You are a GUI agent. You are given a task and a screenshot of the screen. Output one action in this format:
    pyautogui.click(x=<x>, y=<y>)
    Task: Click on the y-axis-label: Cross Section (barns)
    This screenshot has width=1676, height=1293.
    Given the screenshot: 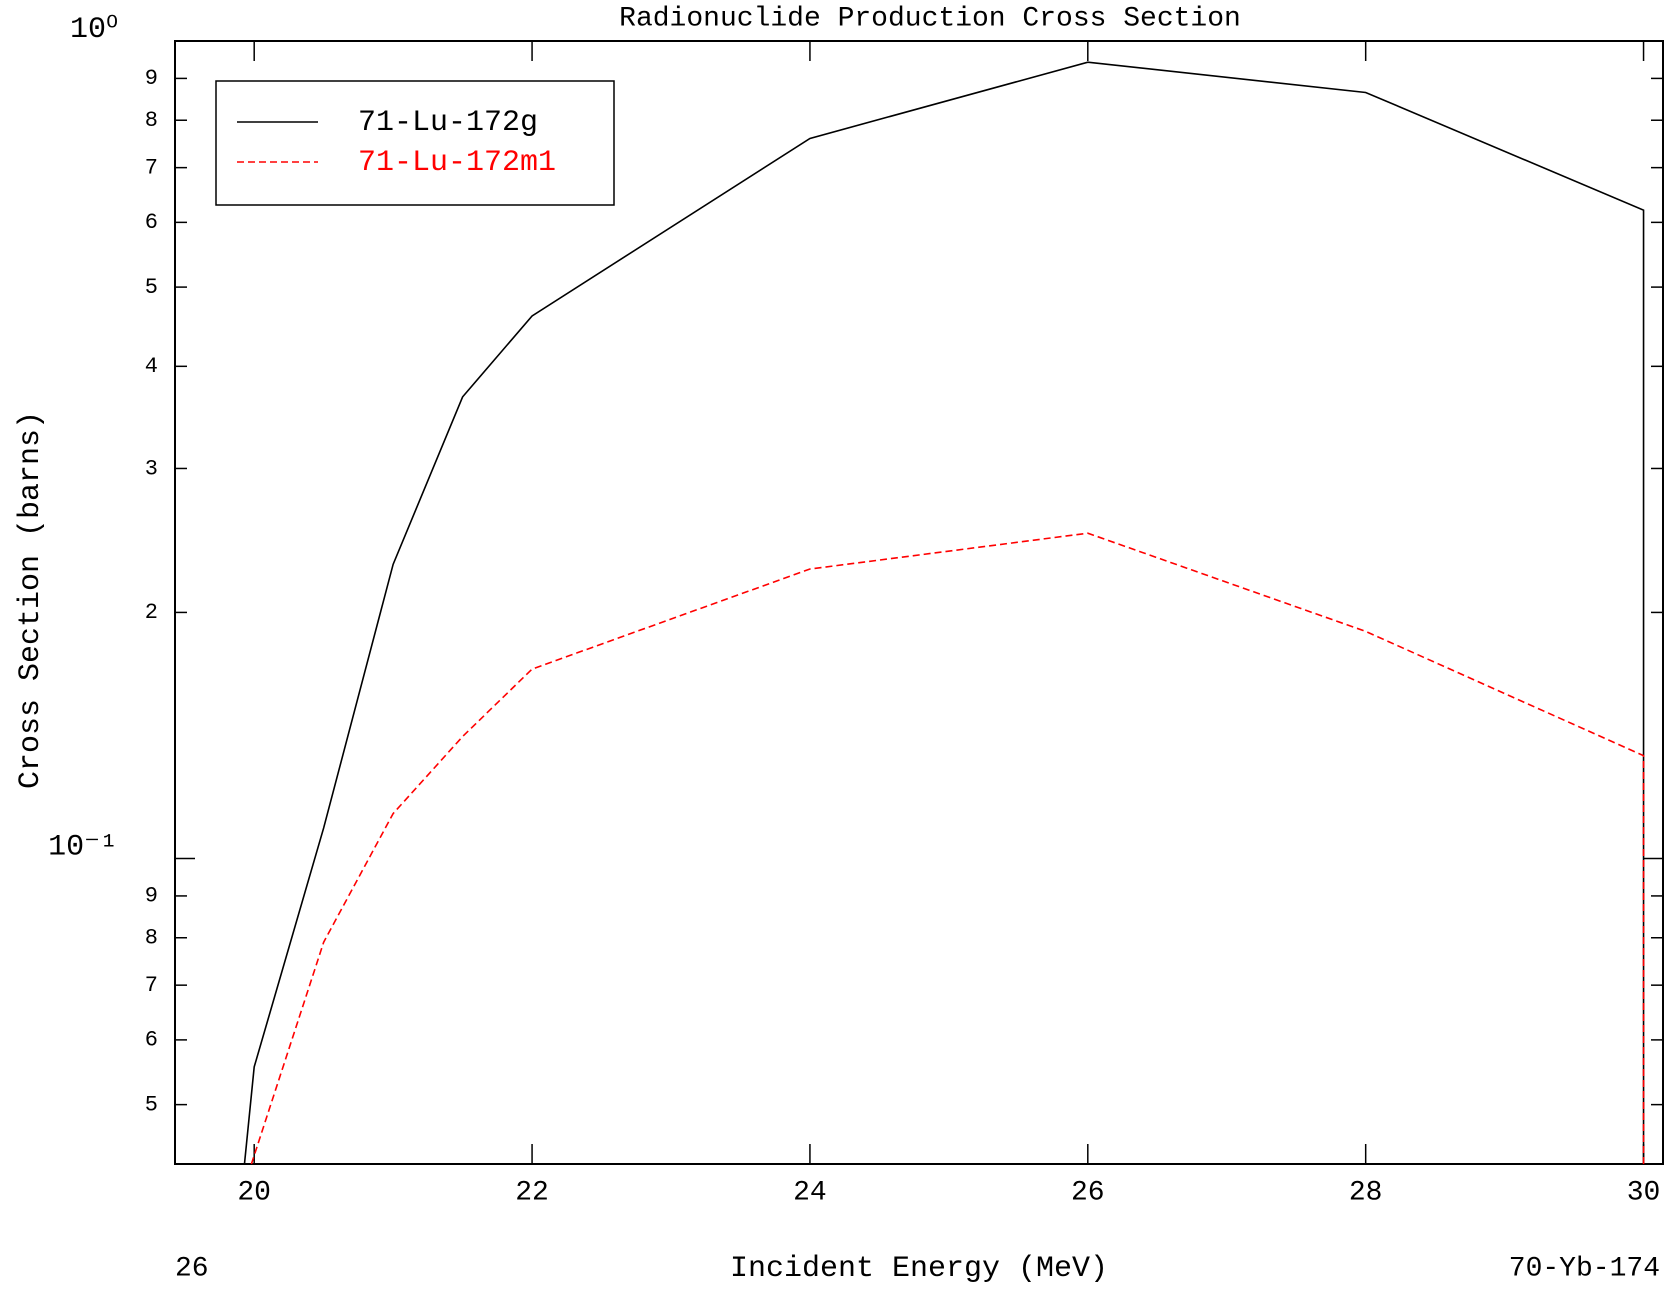 What is the action you would take?
    pyautogui.click(x=31, y=600)
    